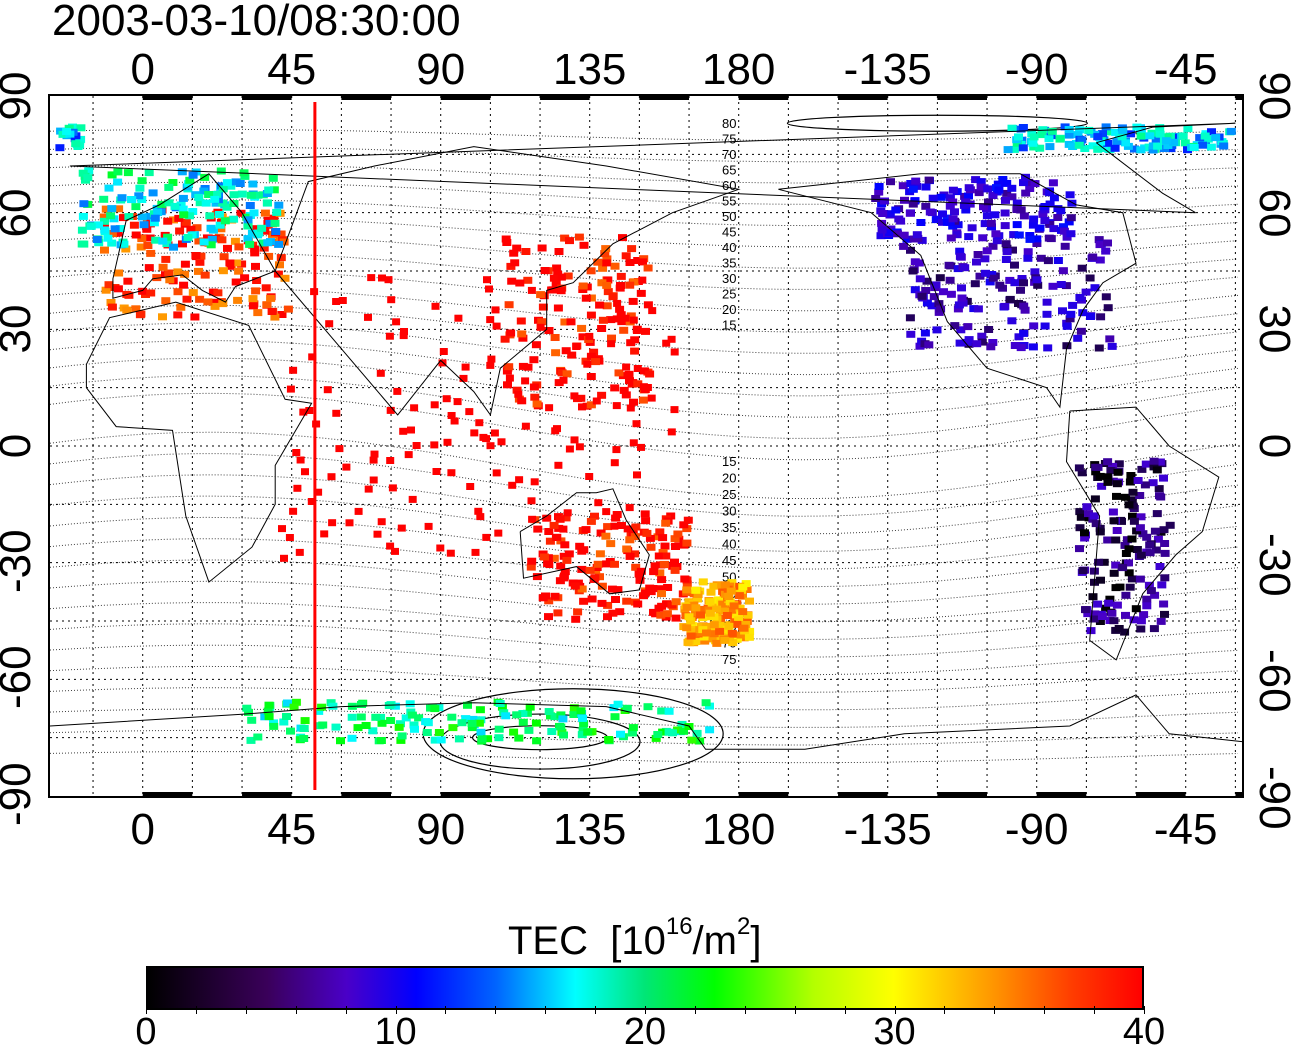 The width and height of the screenshot is (1292, 1057). Describe the element at coordinates (644, 174) in the screenshot. I see `contour-line` at that location.